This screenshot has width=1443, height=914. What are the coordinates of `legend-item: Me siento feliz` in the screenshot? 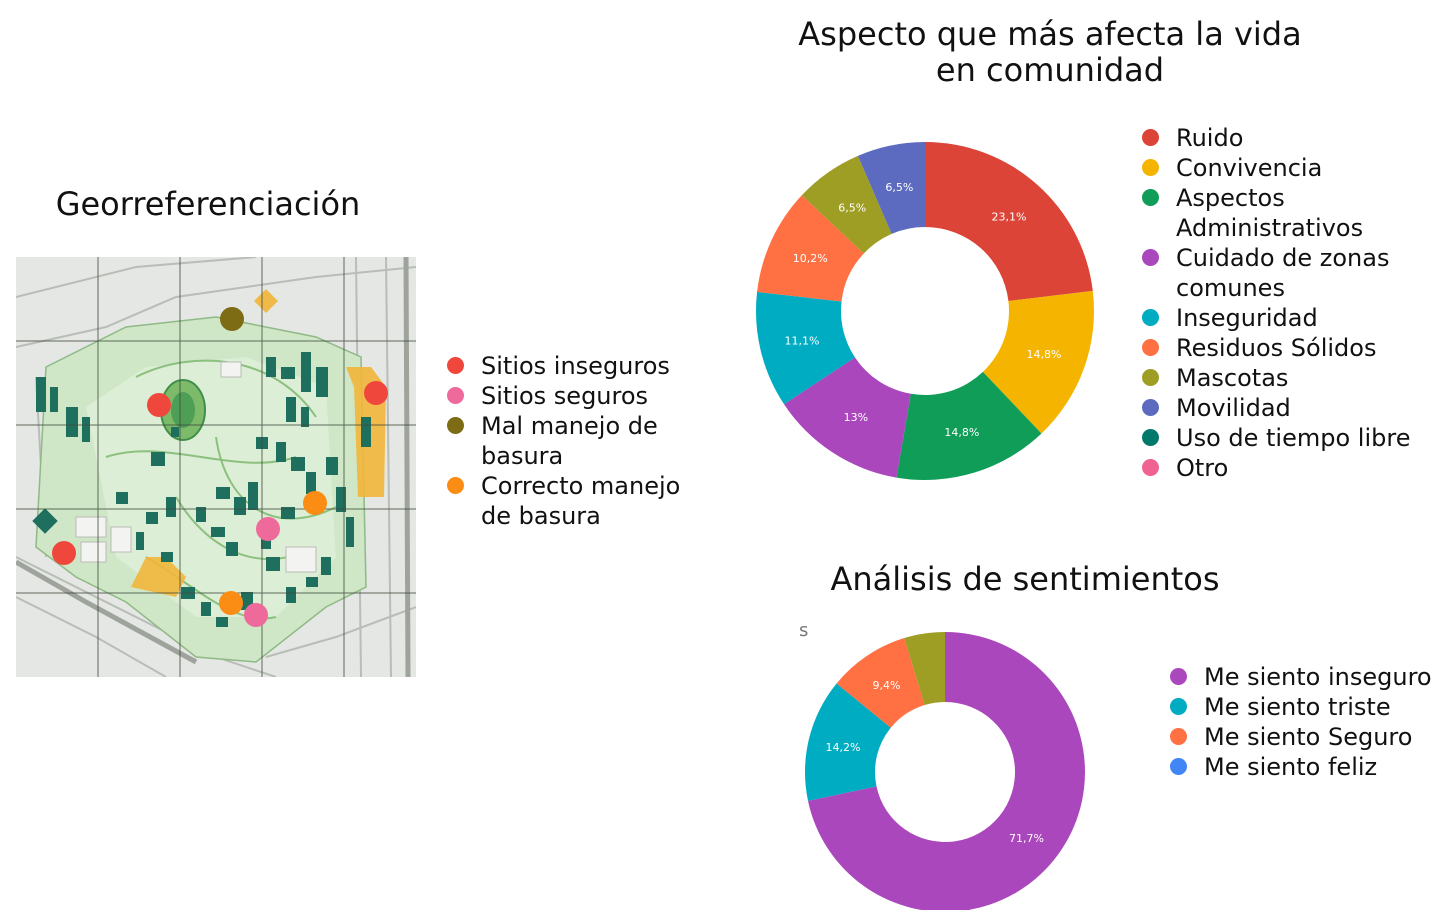 It's located at (1305, 767).